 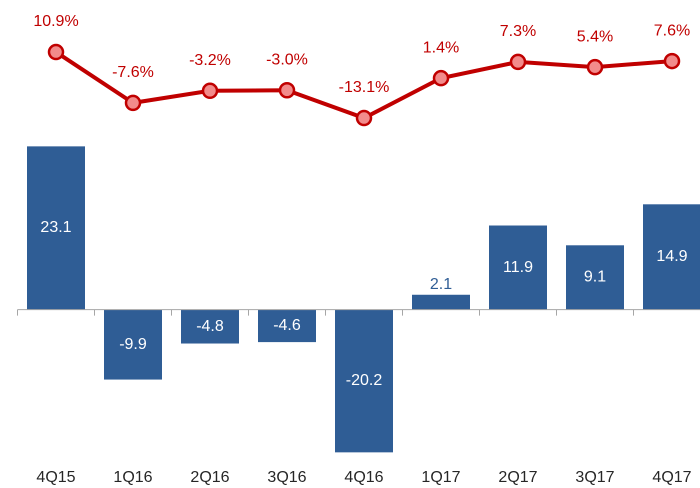 I want to click on x-tick-label: 4Q17, so click(x=671, y=477).